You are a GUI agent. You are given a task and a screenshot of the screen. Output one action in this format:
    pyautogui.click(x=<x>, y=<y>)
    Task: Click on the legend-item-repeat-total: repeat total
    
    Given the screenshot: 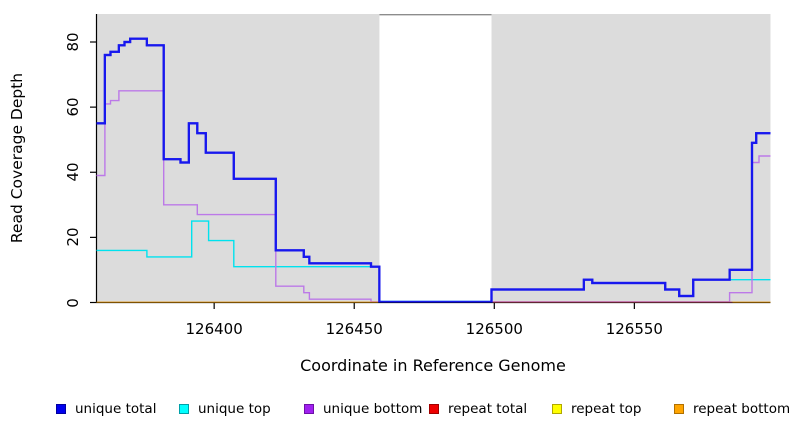 What is the action you would take?
    pyautogui.click(x=478, y=409)
    